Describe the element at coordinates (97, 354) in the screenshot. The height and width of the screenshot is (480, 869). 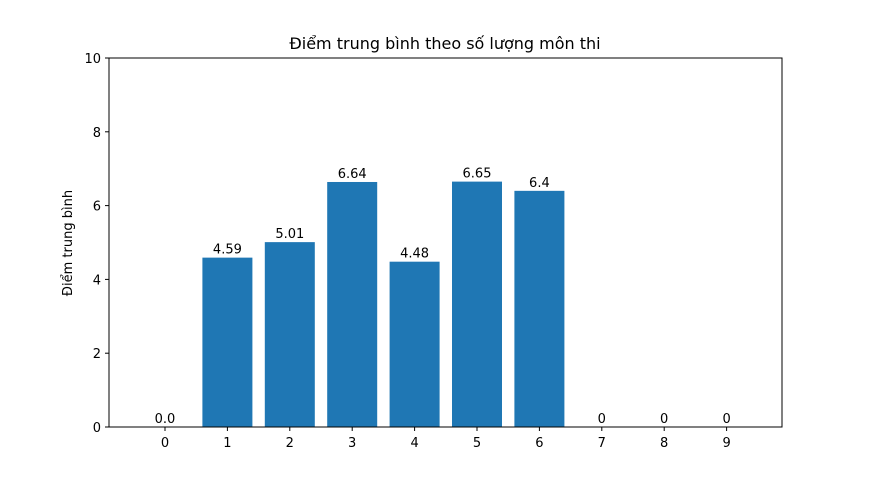
I see `y-tick-label-2: 2` at that location.